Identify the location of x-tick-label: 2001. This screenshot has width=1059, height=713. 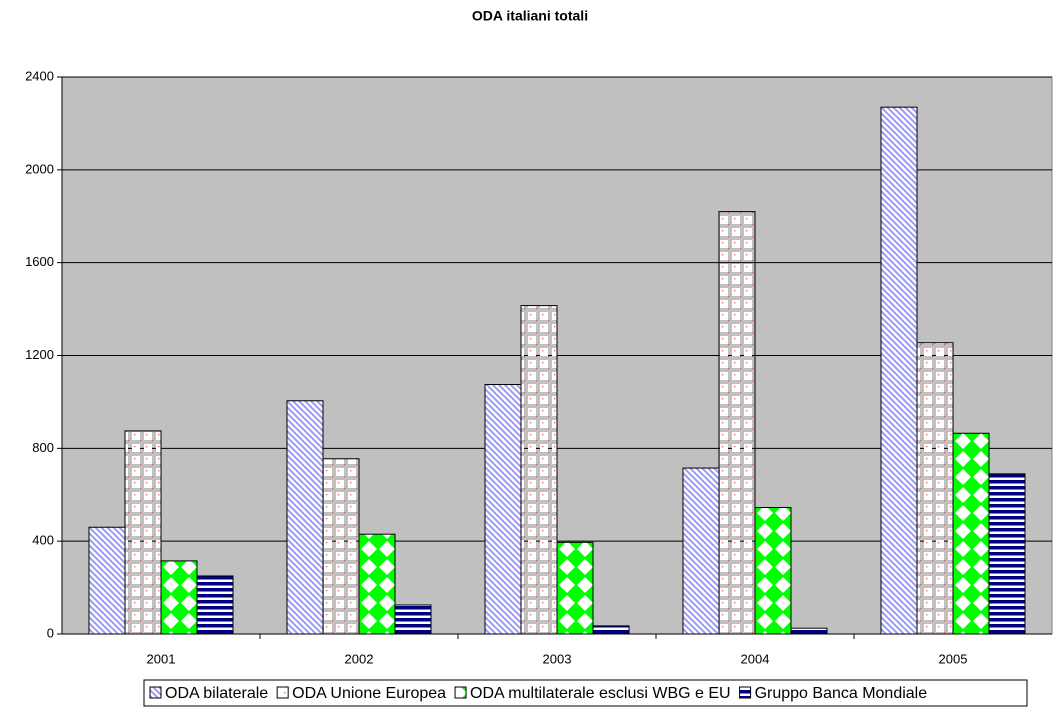
(161, 658).